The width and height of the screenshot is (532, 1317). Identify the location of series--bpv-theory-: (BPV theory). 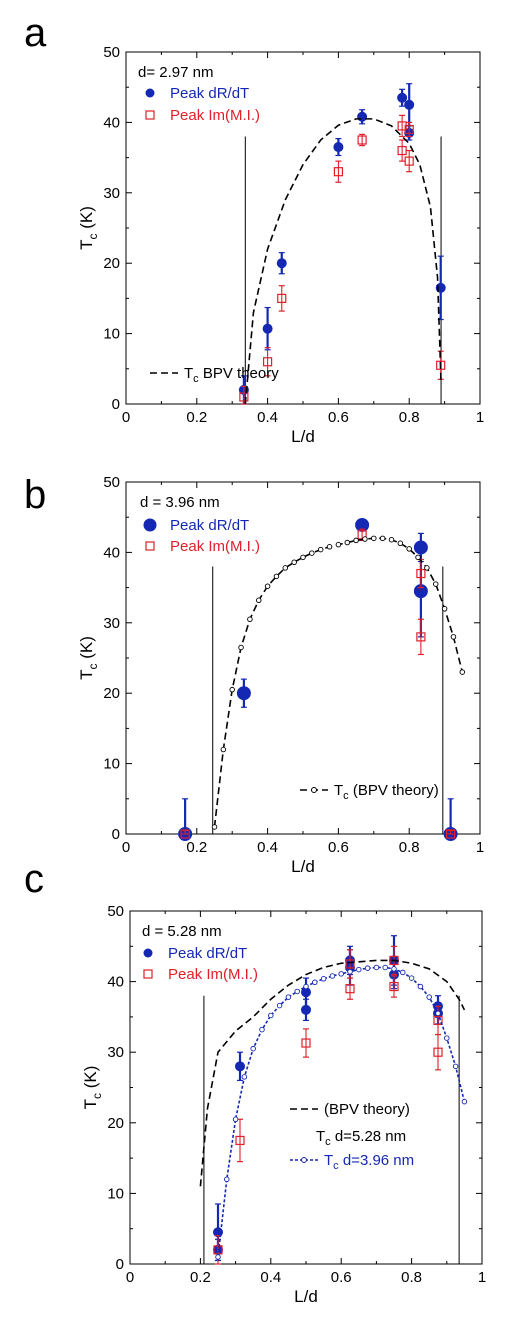
(332, 1073).